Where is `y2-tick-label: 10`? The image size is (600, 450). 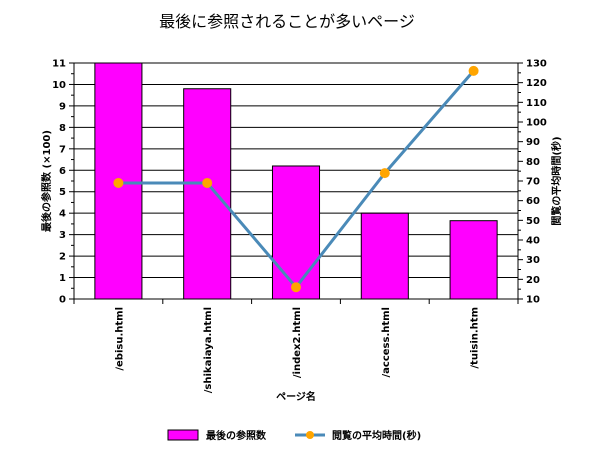
y2-tick-label: 10 is located at coordinates (533, 300).